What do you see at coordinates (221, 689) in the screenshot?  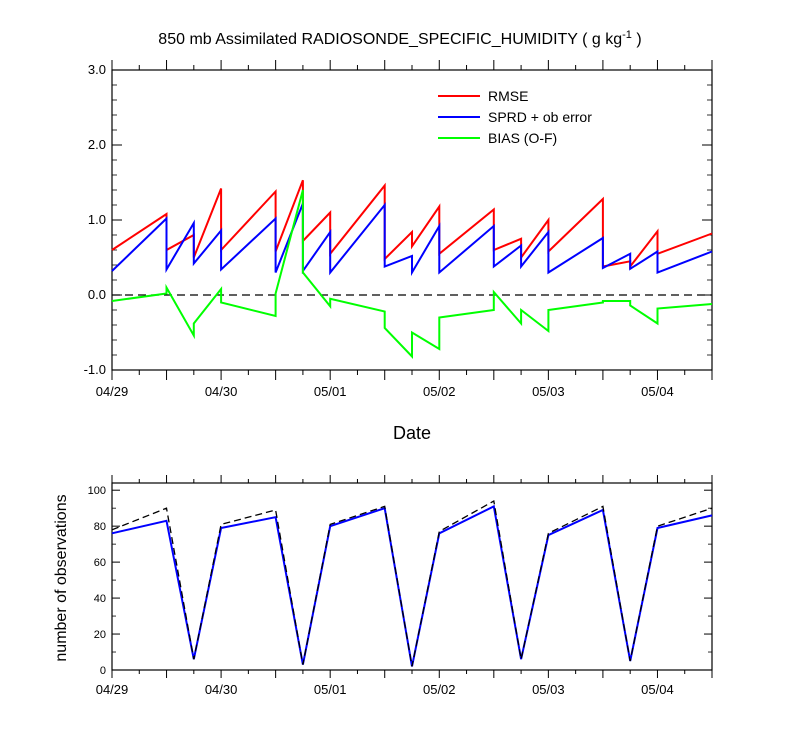 I see `bottom-x-tick-label: 04/30` at bounding box center [221, 689].